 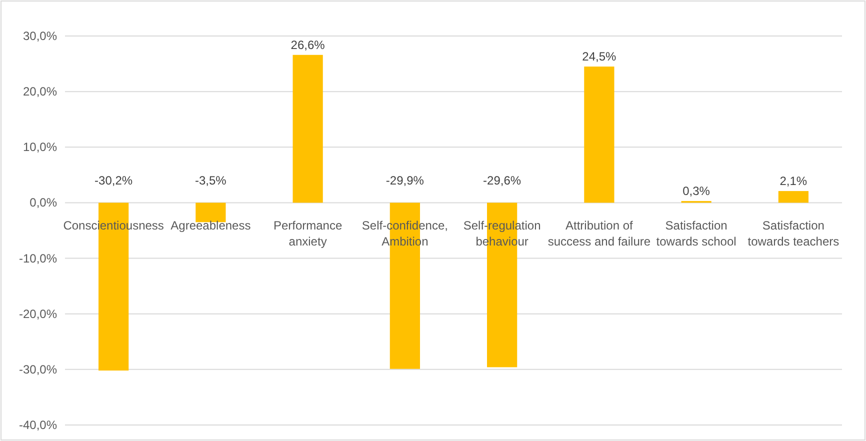 I want to click on x-tick-label: Attribution of success and failure, so click(x=599, y=233).